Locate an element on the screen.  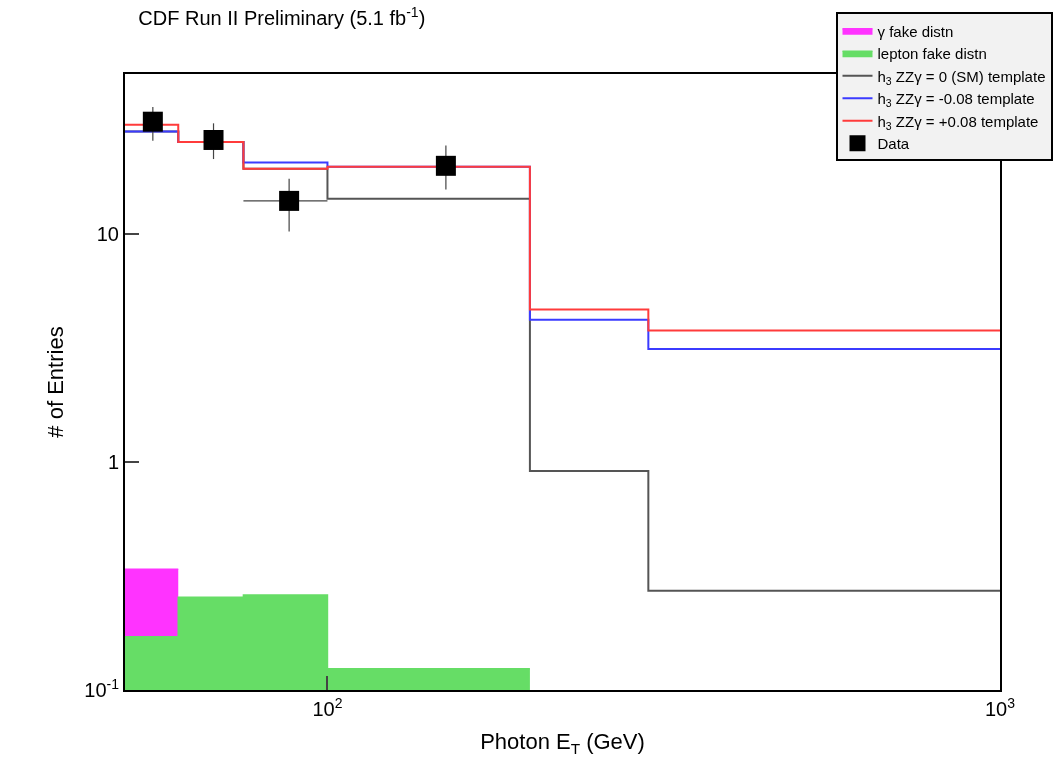
legend-label: Data is located at coordinates (893, 143).